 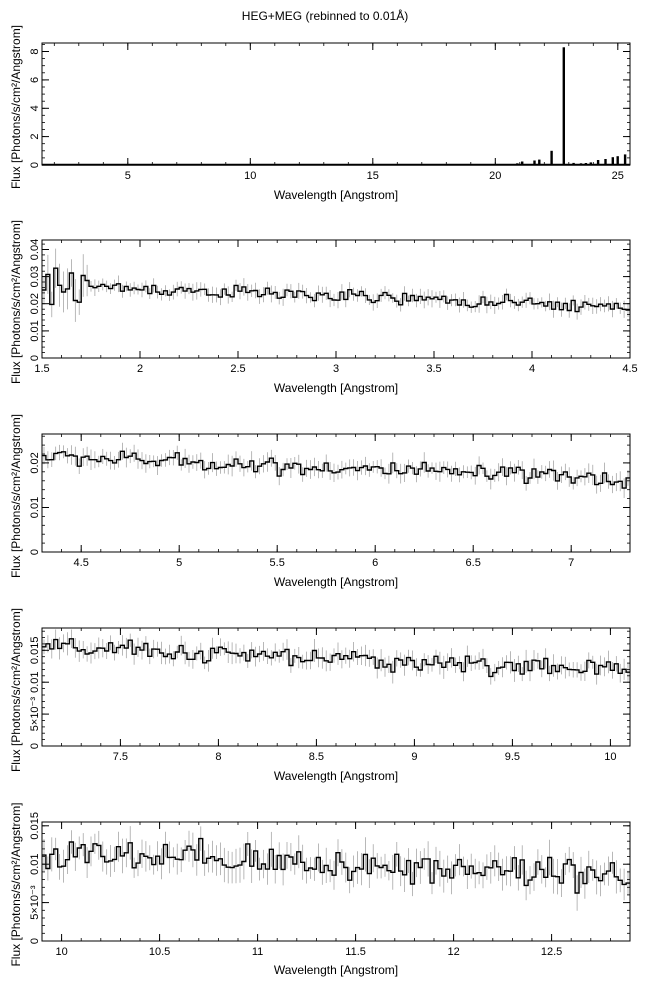 What do you see at coordinates (473, 563) in the screenshot?
I see `x-tick-label: 6.5` at bounding box center [473, 563].